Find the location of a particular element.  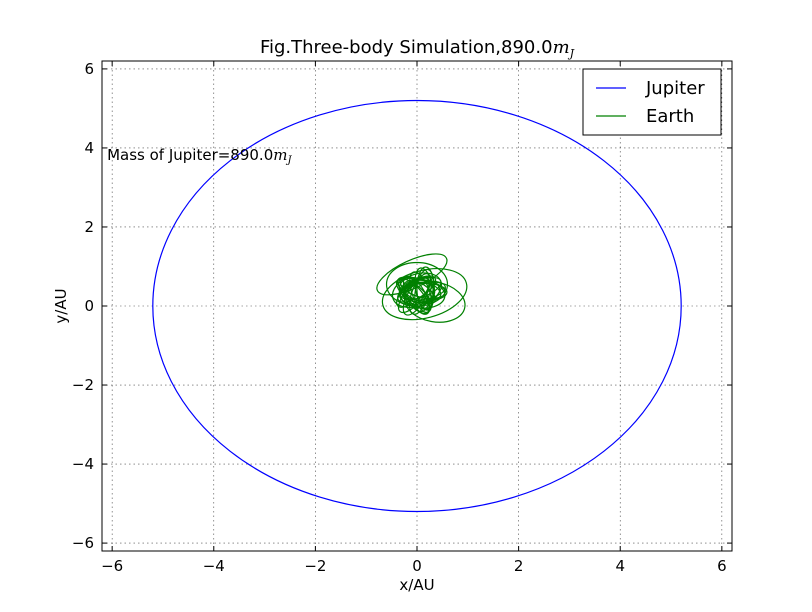

y-tick-label: 4 is located at coordinates (89, 148).